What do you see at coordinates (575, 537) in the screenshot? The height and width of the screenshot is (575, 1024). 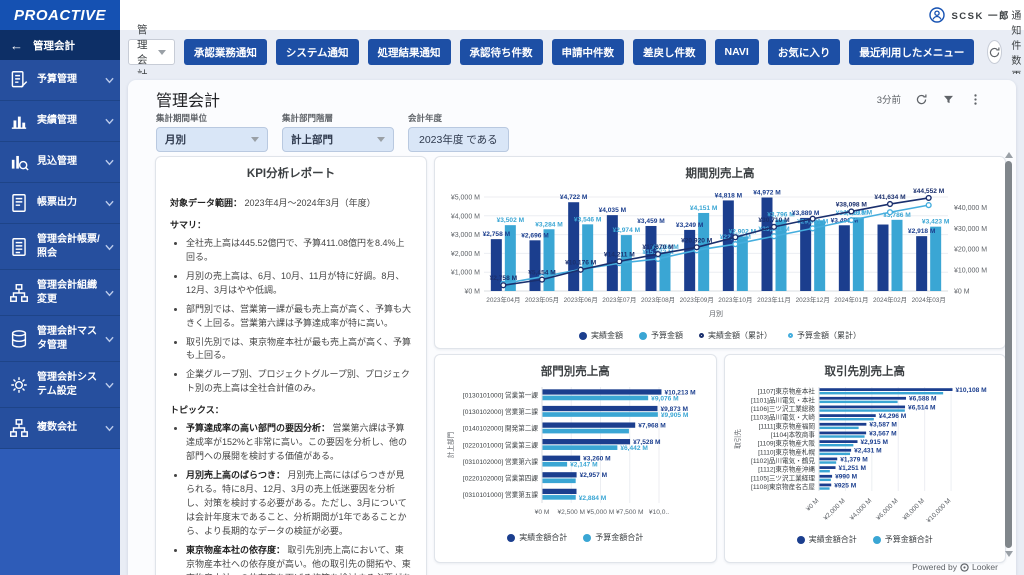 I see `department-sales-legend: 実績金額合計 予算金額合計` at bounding box center [575, 537].